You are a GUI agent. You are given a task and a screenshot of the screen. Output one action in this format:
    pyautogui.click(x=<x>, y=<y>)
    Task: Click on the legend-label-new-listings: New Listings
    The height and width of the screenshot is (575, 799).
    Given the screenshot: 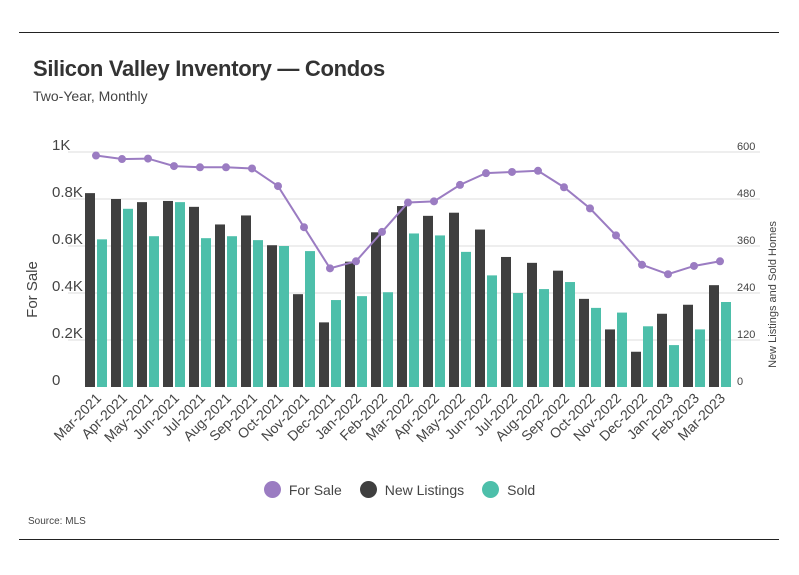 What is the action you would take?
    pyautogui.click(x=424, y=489)
    